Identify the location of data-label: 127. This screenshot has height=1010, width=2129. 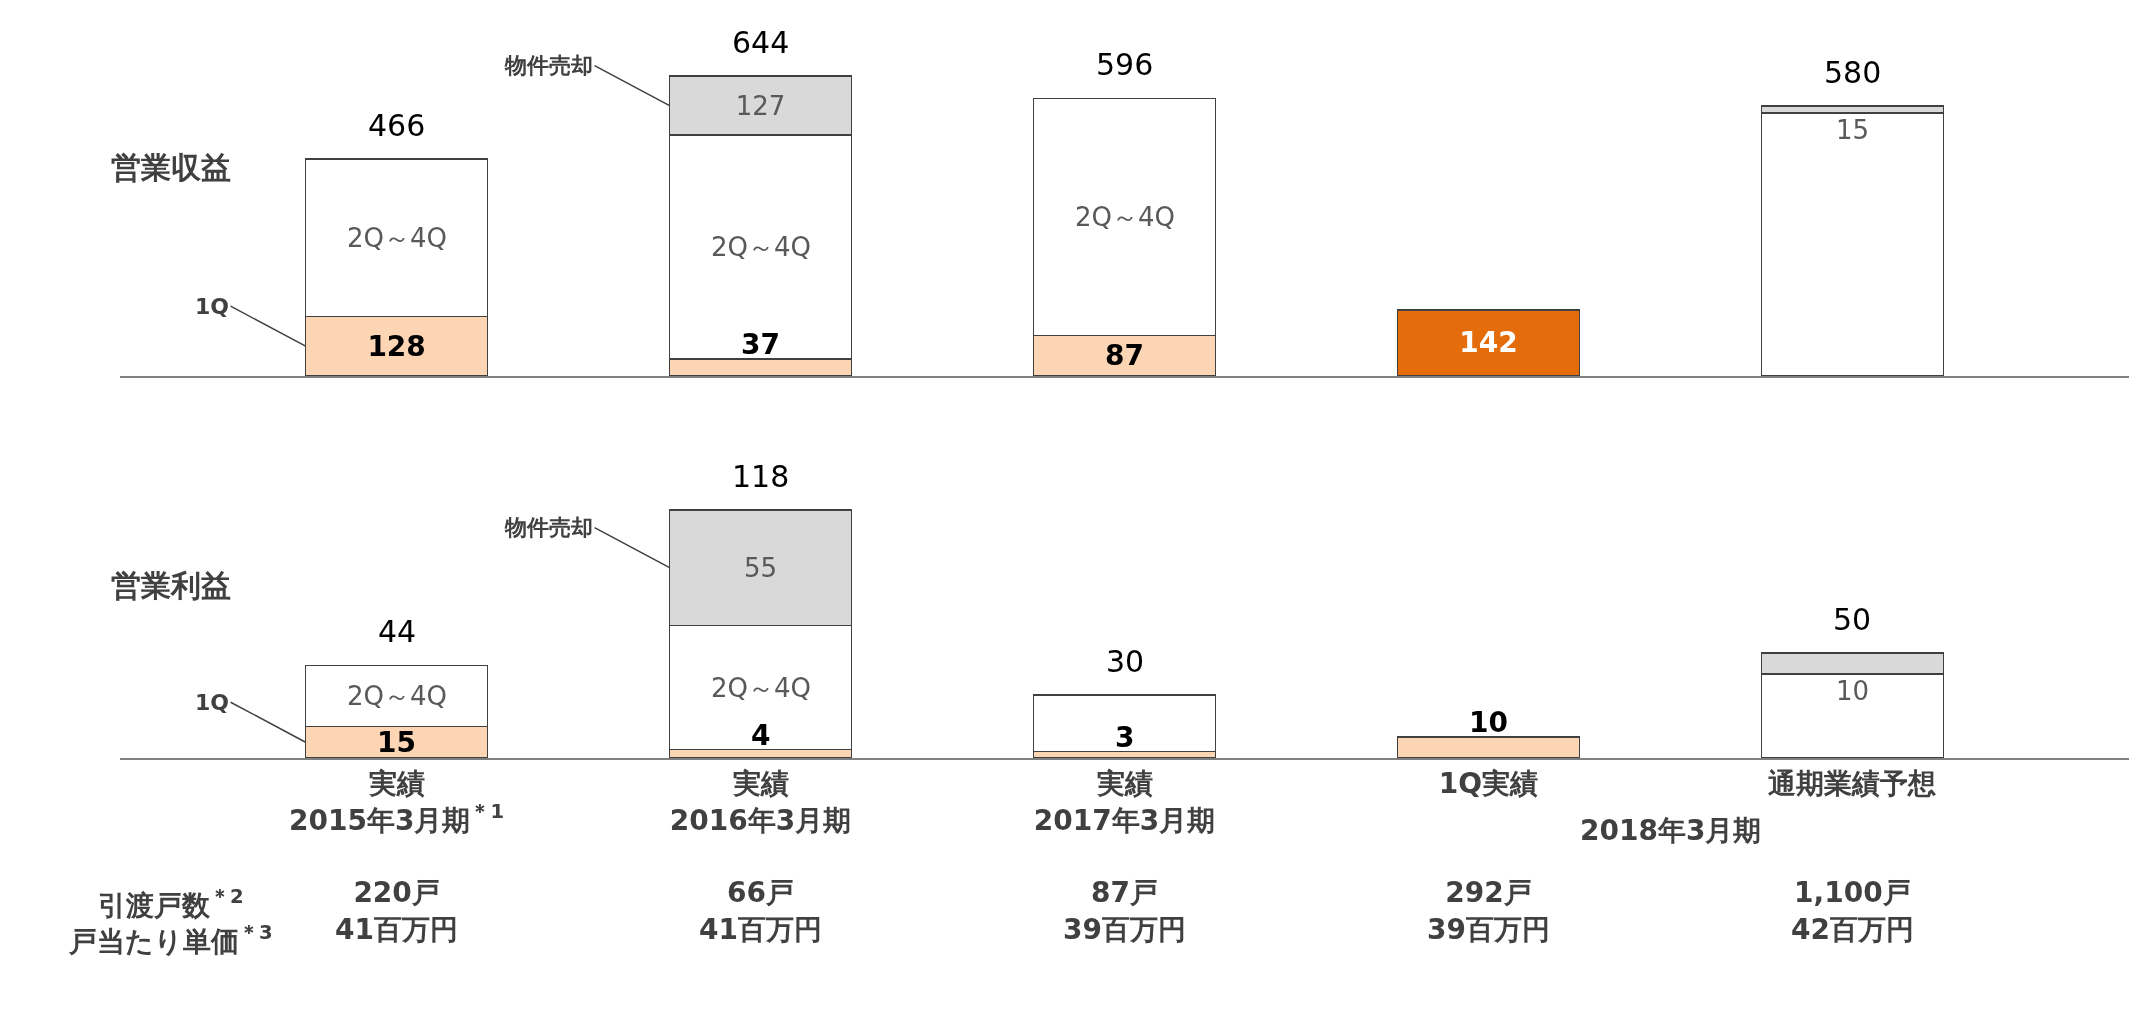
(760, 105).